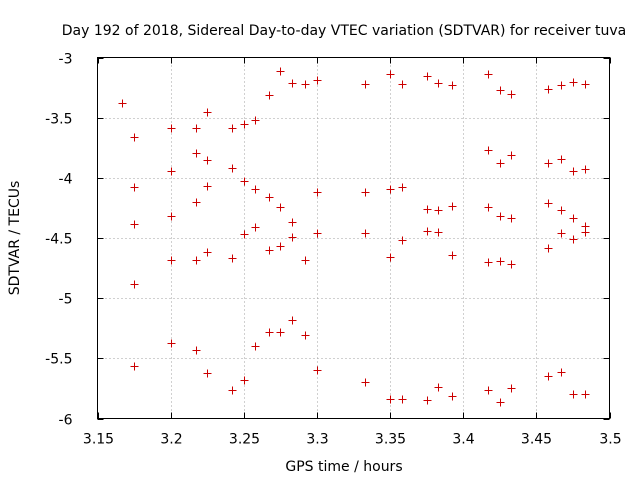 This screenshot has height=480, width=640. What do you see at coordinates (171, 440) in the screenshot?
I see `x-tick-label: 3.2` at bounding box center [171, 440].